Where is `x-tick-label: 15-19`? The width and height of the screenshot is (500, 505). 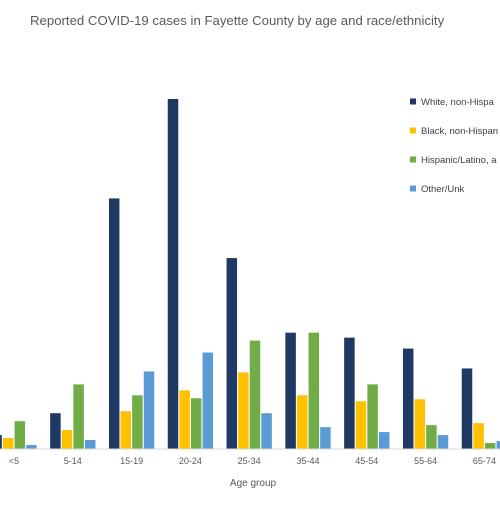 x-tick-label: 15-19 is located at coordinates (131, 461).